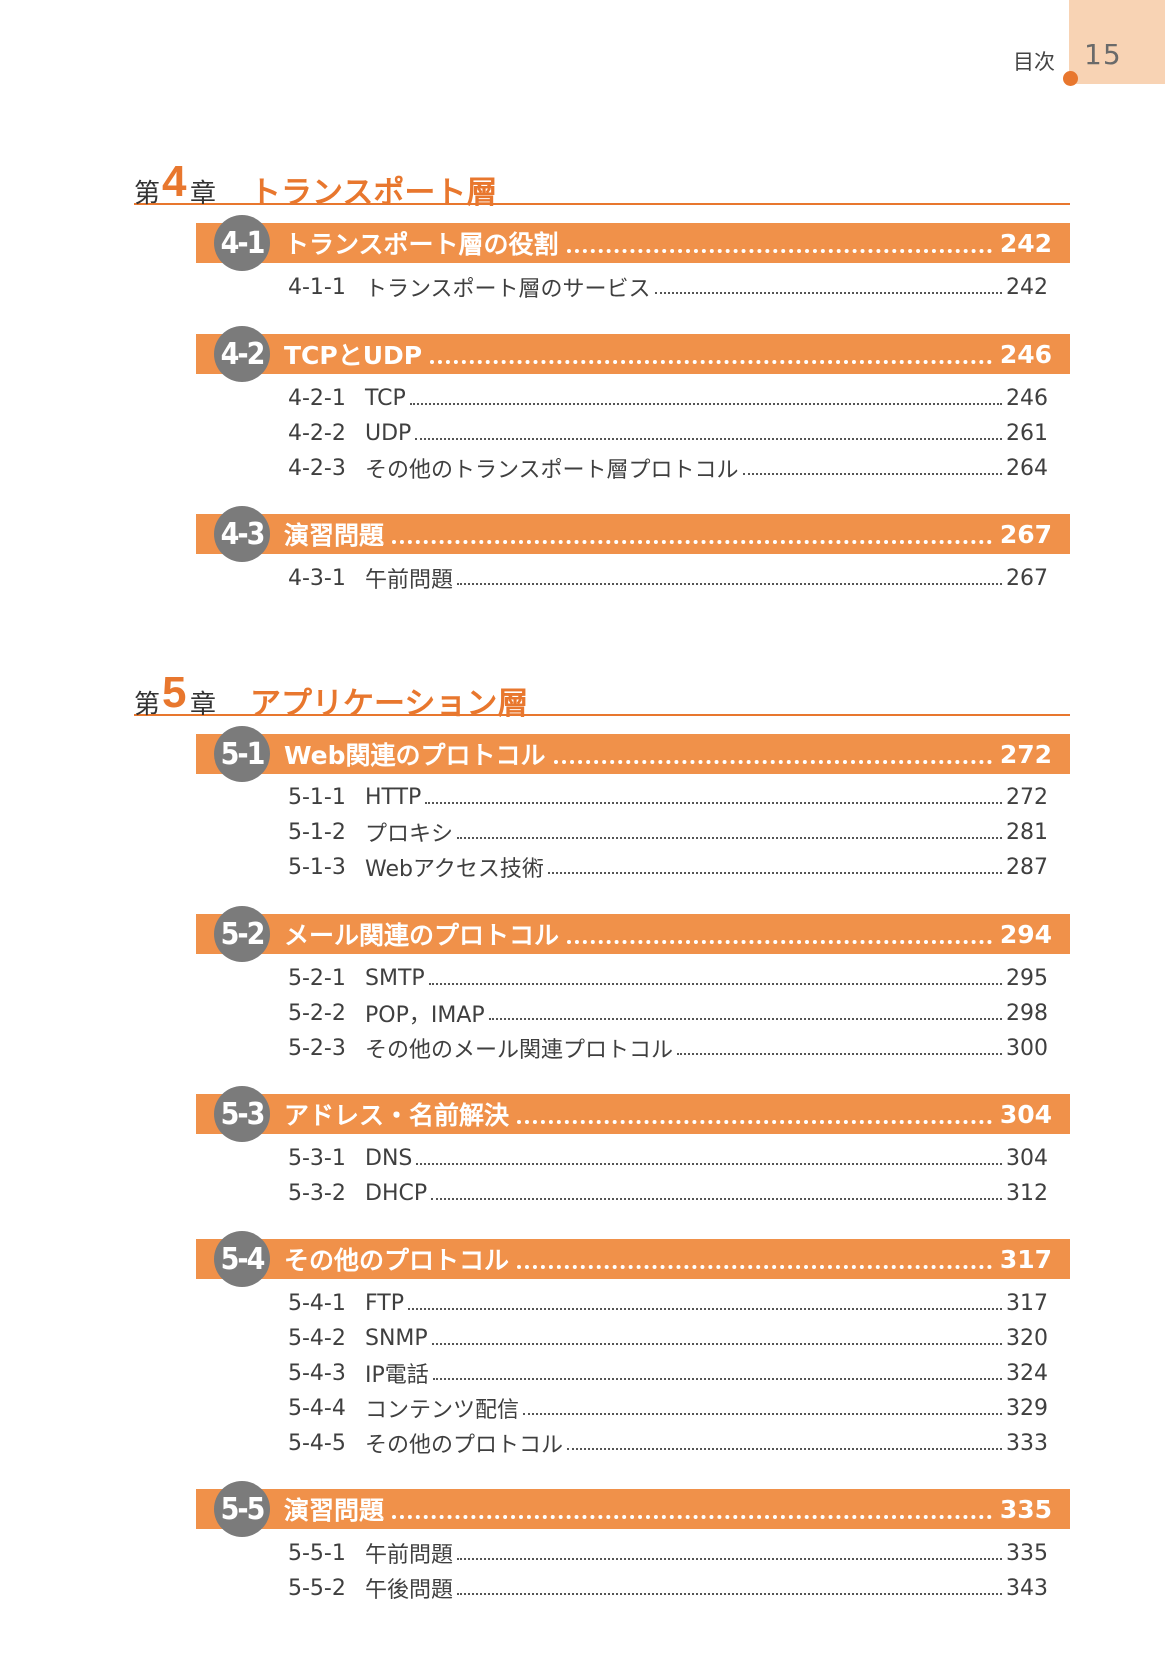 The width and height of the screenshot is (1165, 1654). What do you see at coordinates (1027, 978) in the screenshot?
I see `entry-page: 295` at bounding box center [1027, 978].